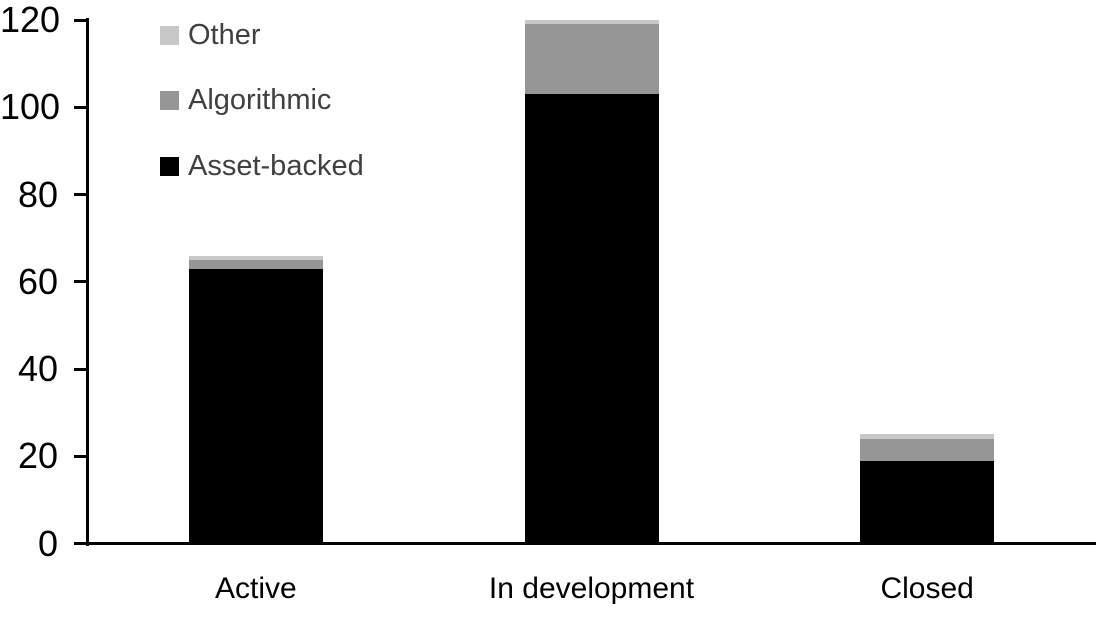 The image size is (1102, 618). What do you see at coordinates (255, 588) in the screenshot?
I see `category-label-active: Active` at bounding box center [255, 588].